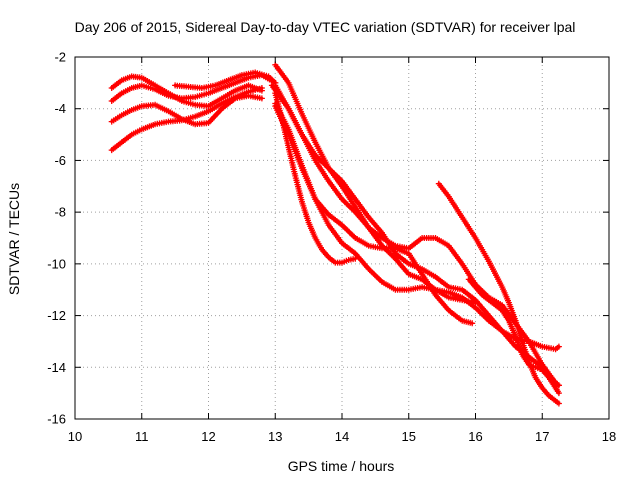  Describe the element at coordinates (14, 239) in the screenshot. I see `y-axis-title: SDTVAR / TECUs` at that location.